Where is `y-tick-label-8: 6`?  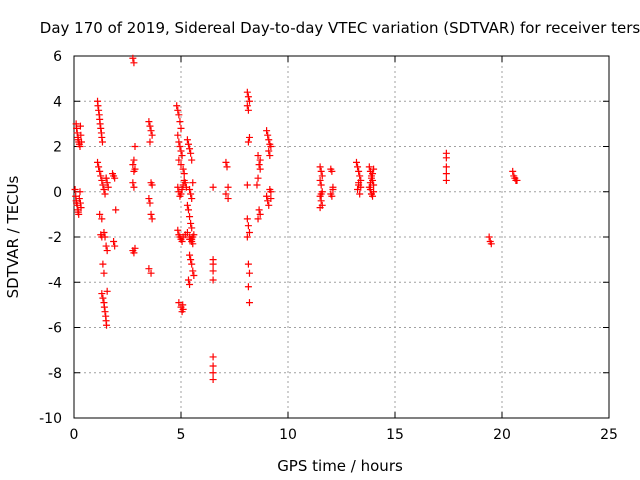
y-tick-label-8: 6 is located at coordinates (57, 57).